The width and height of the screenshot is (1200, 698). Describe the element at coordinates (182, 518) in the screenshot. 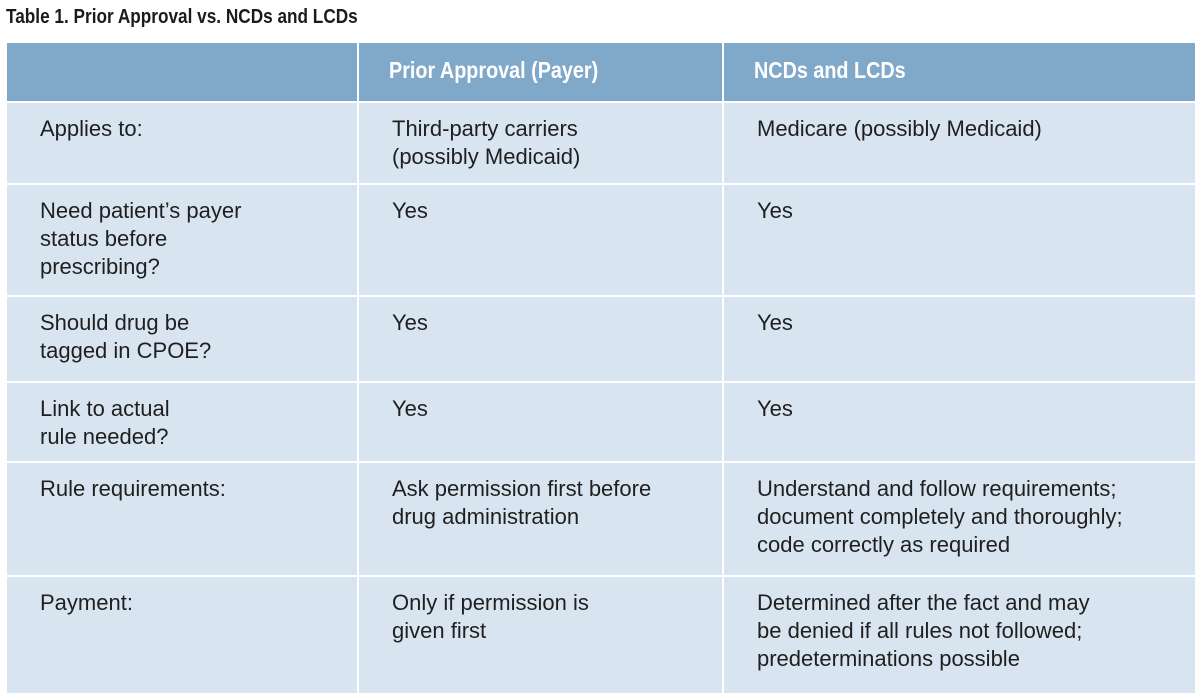

I see `row-label-cell: Rule requirements:` at that location.